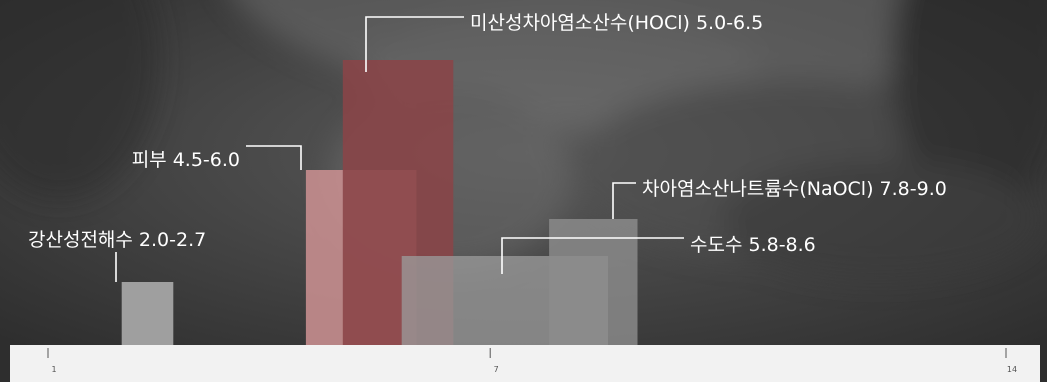  I want to click on x-axis-band, so click(525, 363).